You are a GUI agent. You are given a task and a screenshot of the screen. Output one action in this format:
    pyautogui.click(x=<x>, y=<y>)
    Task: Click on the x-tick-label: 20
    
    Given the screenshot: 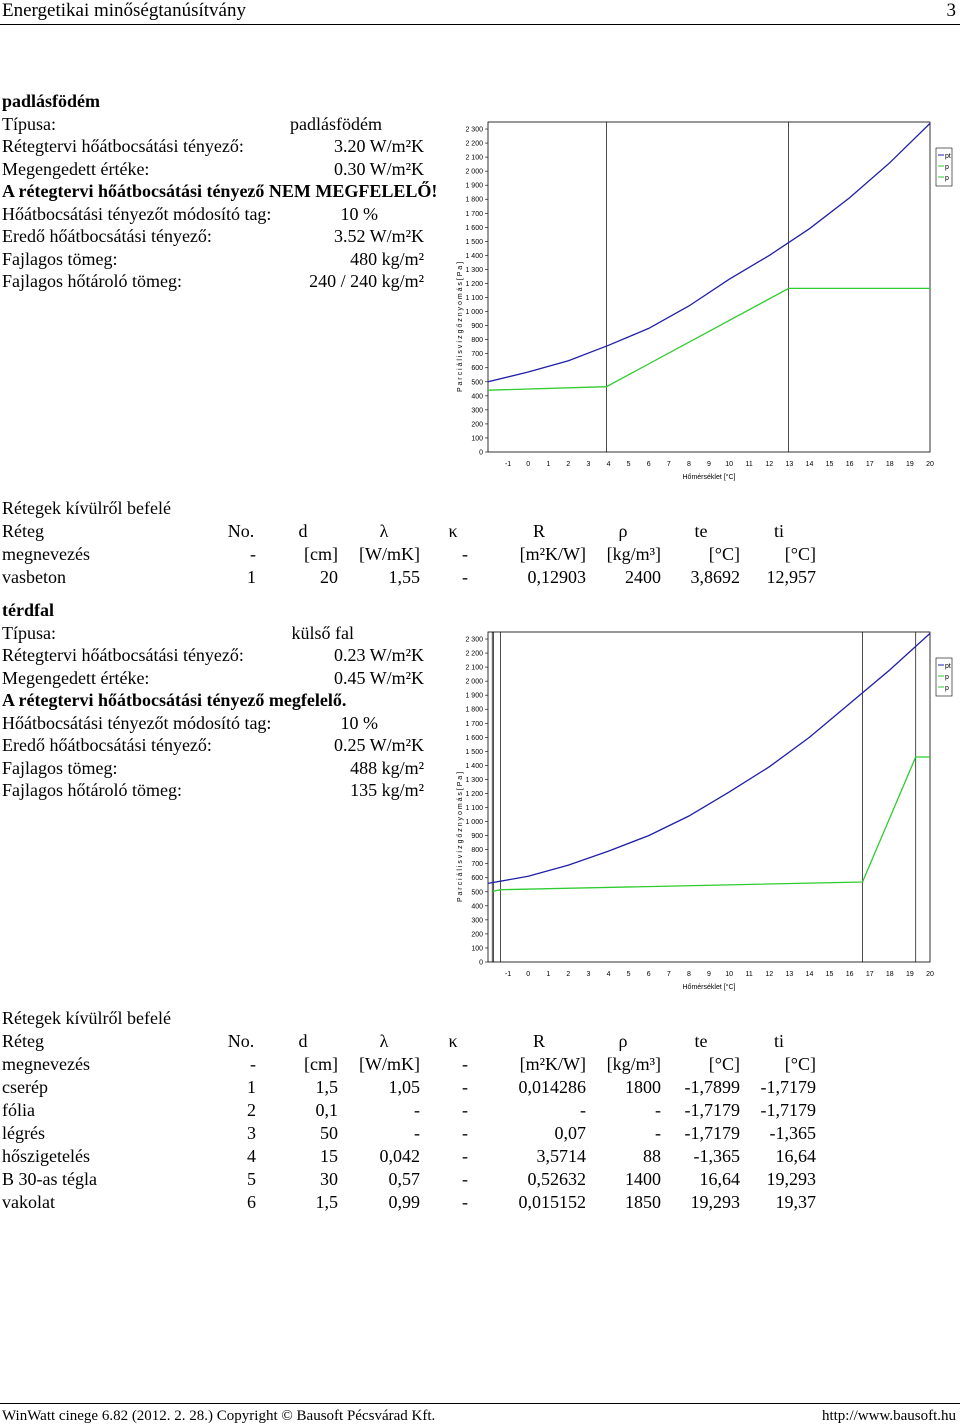 What is the action you would take?
    pyautogui.click(x=930, y=464)
    